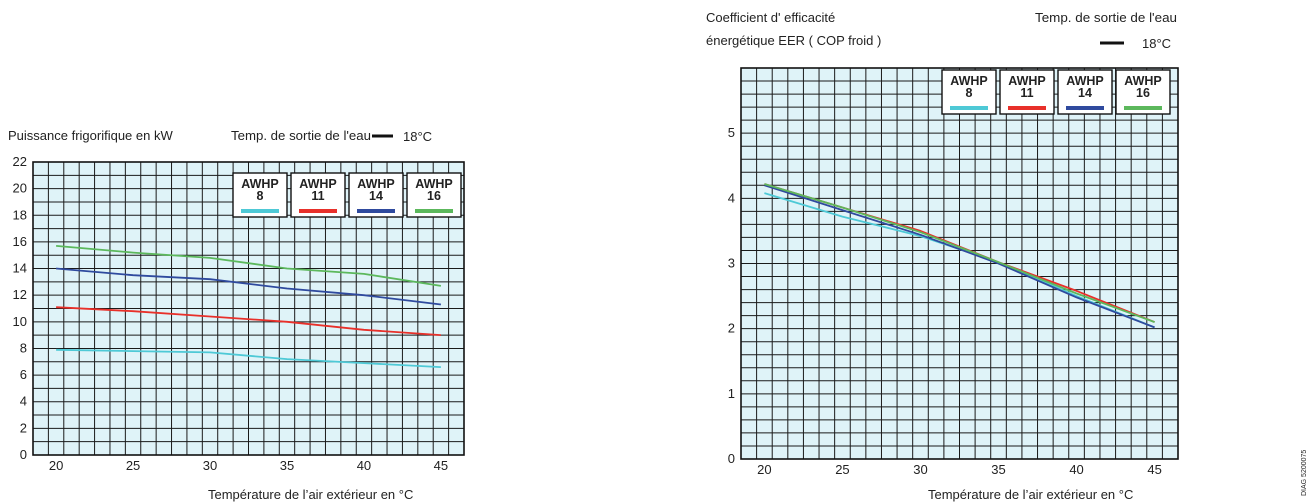  I want to click on y-tick-label: 22, so click(20, 161).